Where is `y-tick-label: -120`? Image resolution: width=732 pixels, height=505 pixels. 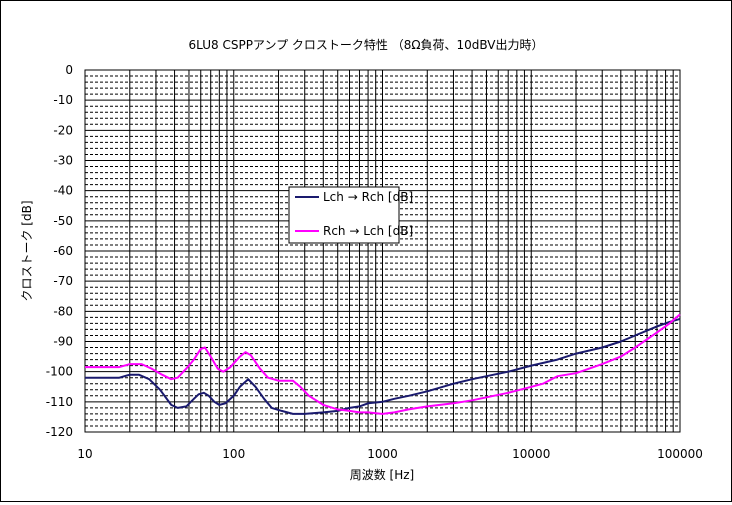 y-tick-label: -120 is located at coordinates (59, 432).